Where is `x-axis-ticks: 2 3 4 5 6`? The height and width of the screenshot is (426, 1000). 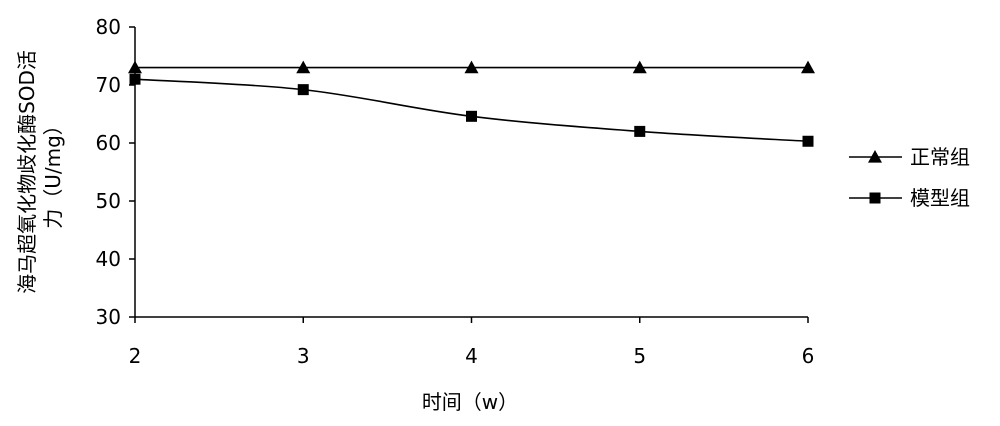 x-axis-ticks: 2 3 4 5 6 is located at coordinates (472, 342).